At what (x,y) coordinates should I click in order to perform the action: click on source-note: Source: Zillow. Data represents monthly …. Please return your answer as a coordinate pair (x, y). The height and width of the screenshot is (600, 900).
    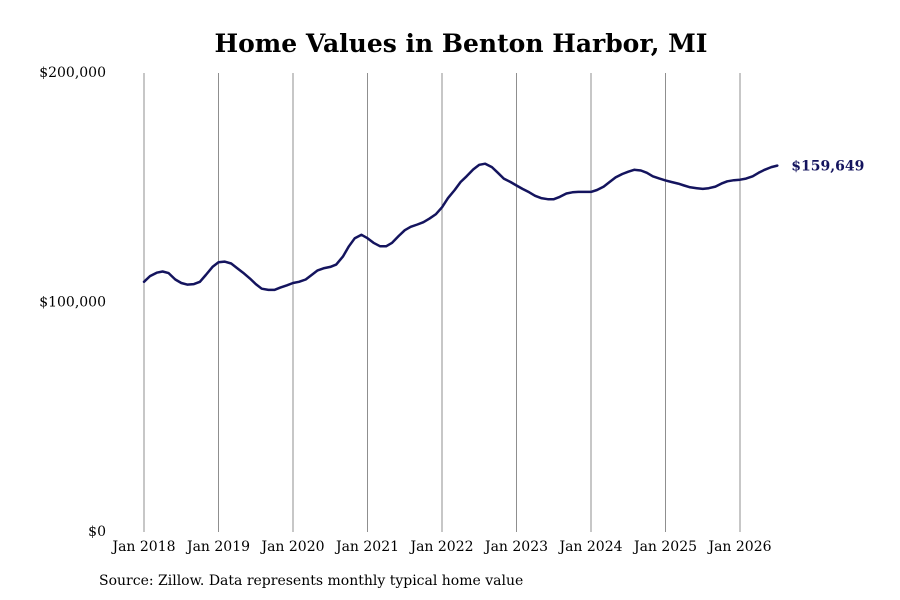
    Looking at the image, I should click on (311, 581).